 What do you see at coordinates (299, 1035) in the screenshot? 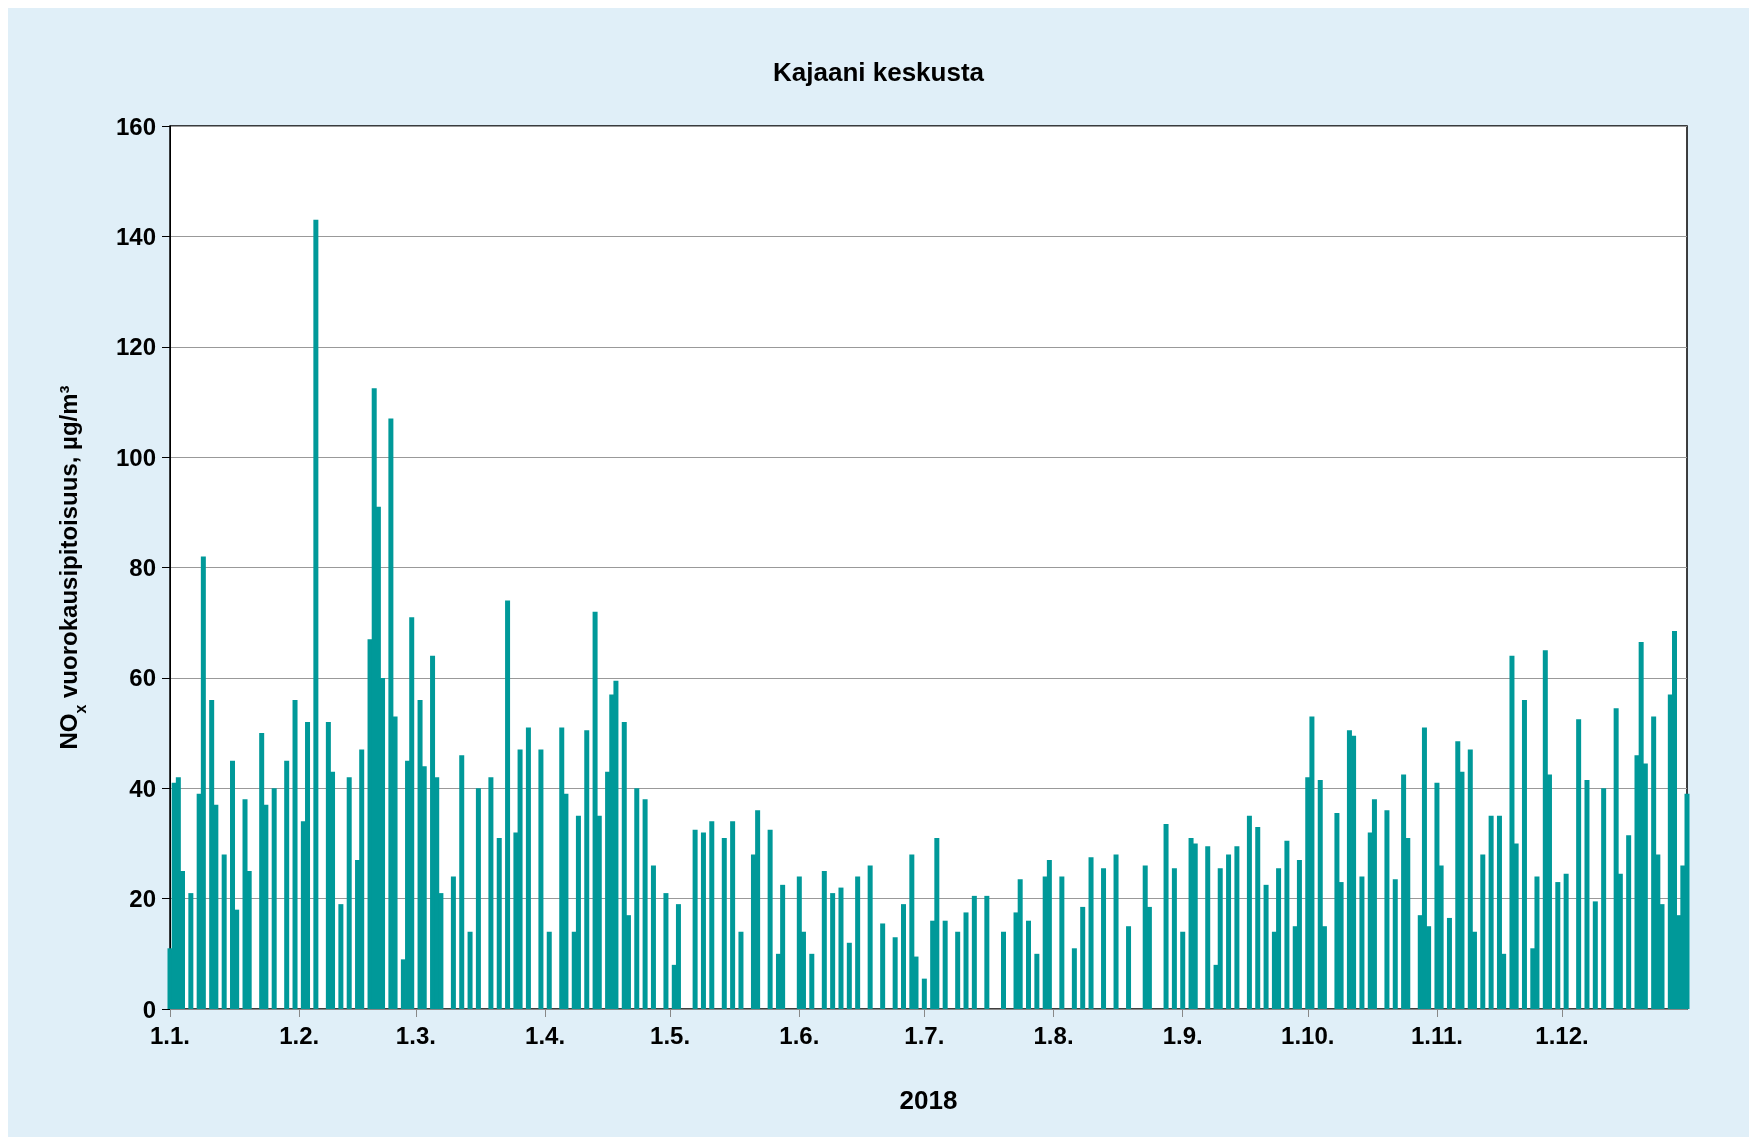
I see `x-tick-label: 1.2.` at bounding box center [299, 1035].